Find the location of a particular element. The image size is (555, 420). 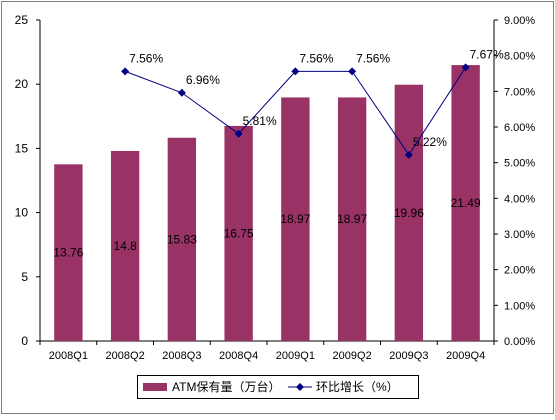

right-axis-tick-label: 9.00% is located at coordinates (519, 21).